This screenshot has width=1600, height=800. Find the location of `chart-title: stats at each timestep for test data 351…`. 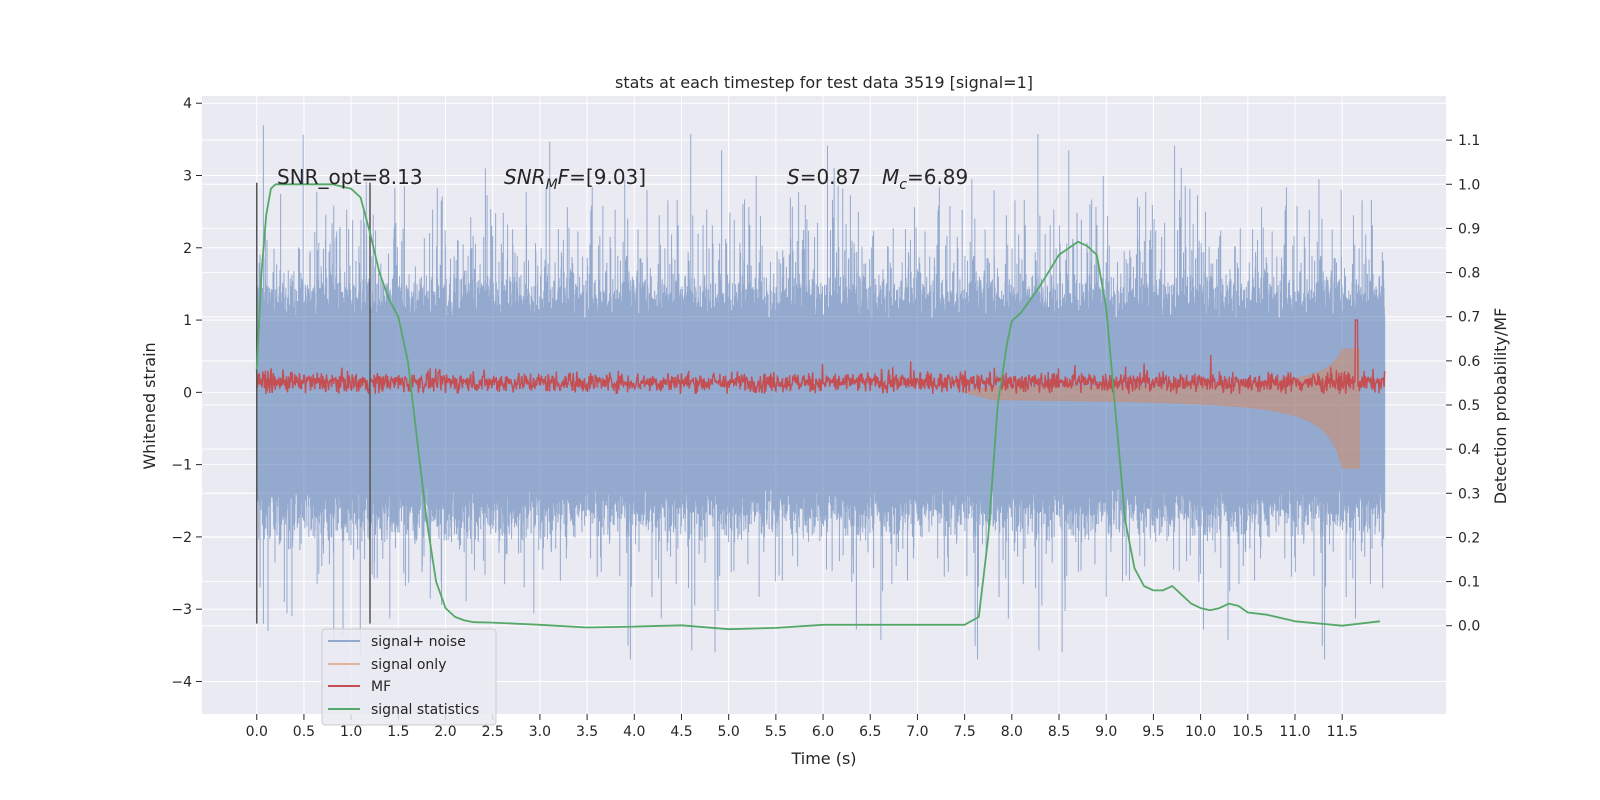

chart-title: stats at each timestep for test data 351… is located at coordinates (824, 82).